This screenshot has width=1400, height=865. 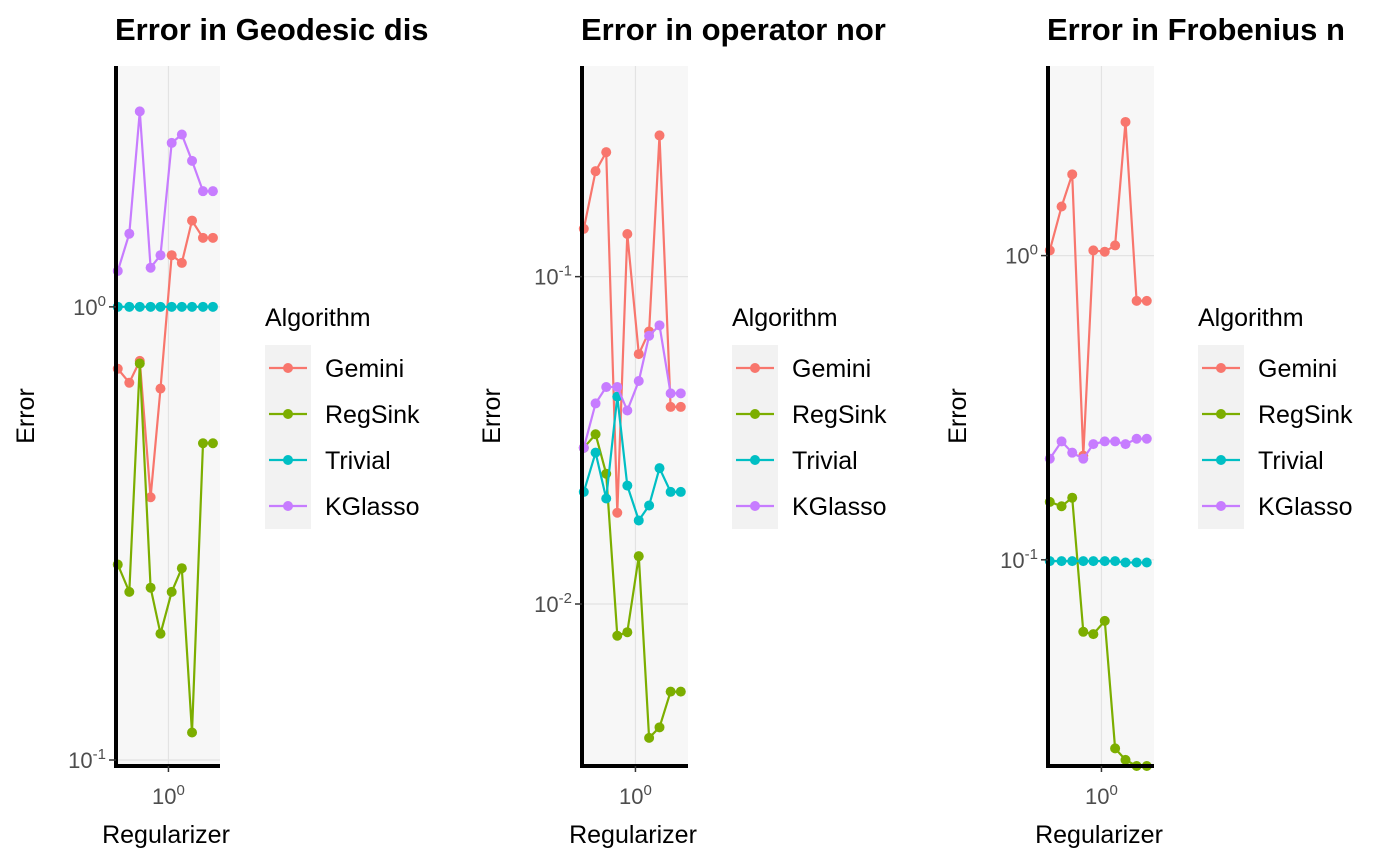 I want to click on chart-title: Error in Frobenius n, so click(x=1196, y=29).